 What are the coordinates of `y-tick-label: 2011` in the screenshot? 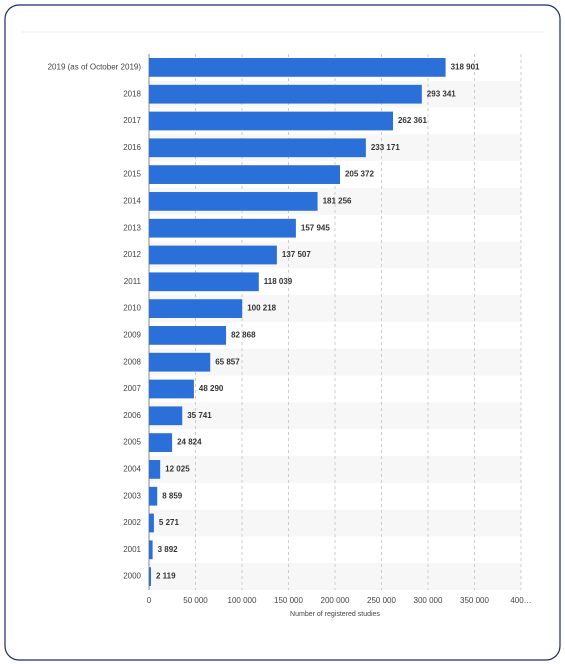 It's located at (133, 281).